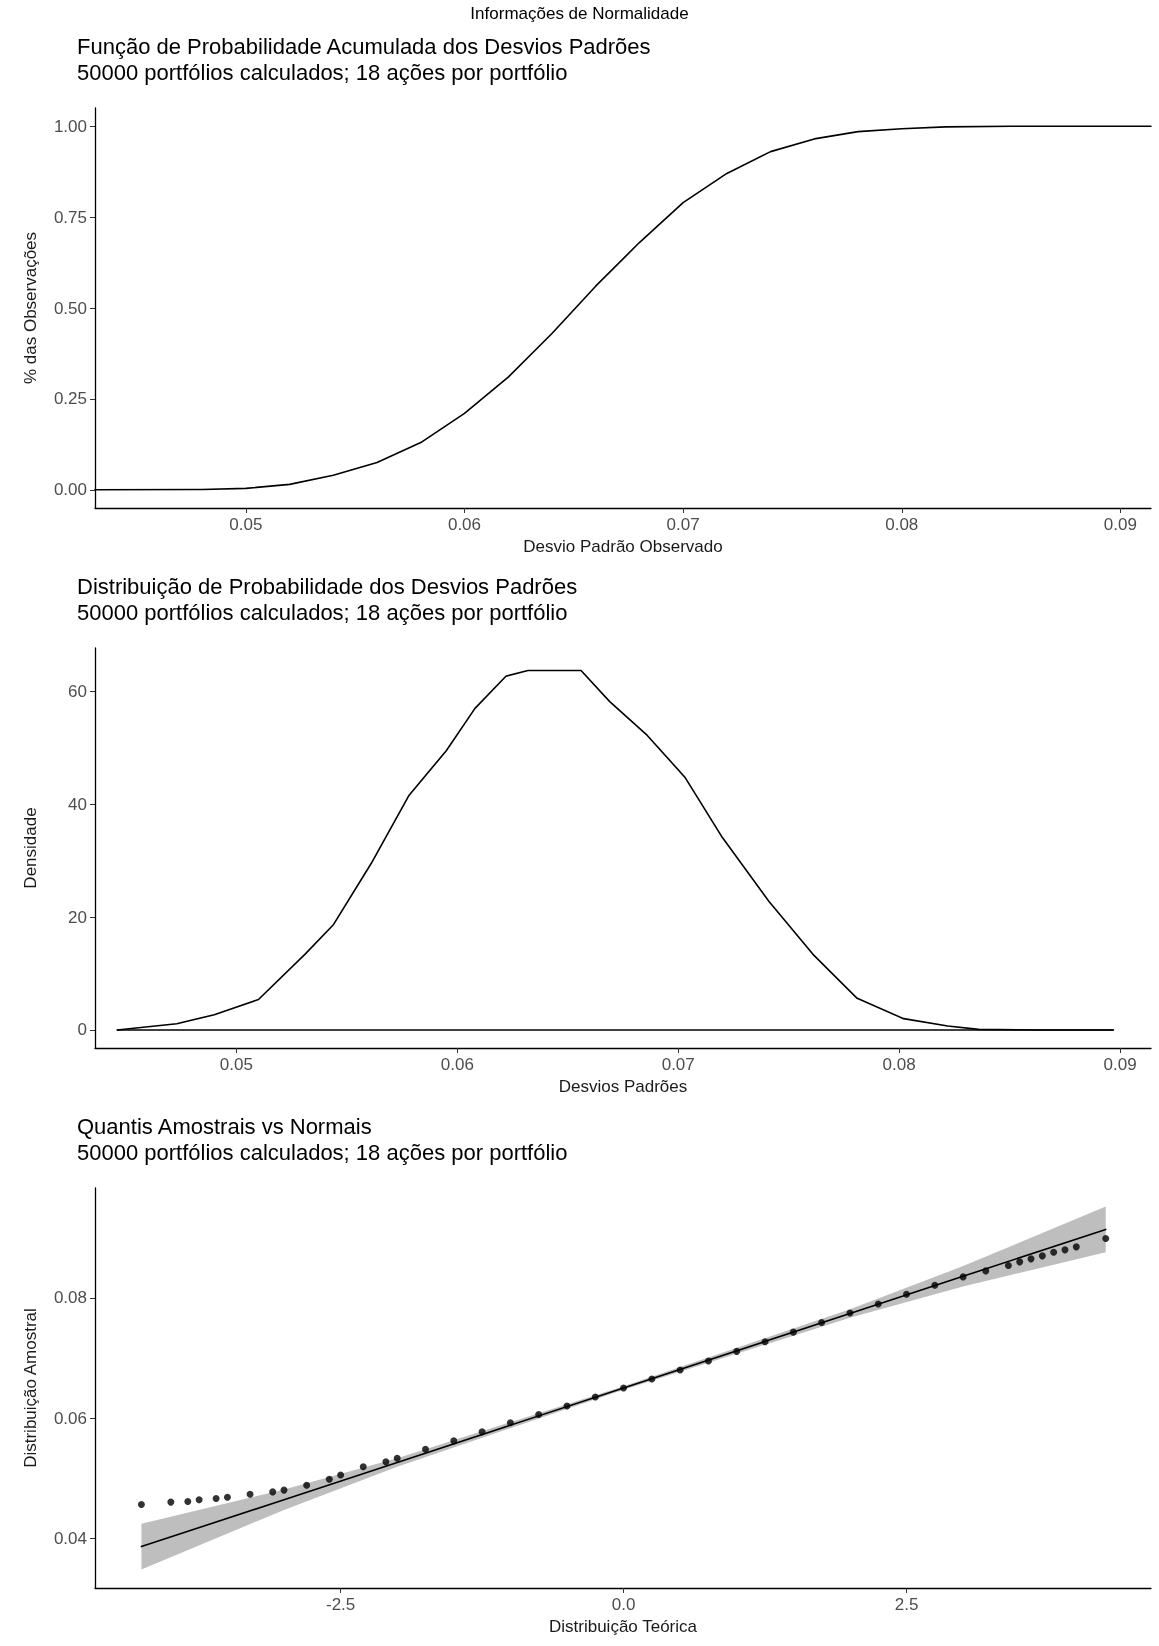 This screenshot has width=1159, height=1646. What do you see at coordinates (82, 1030) in the screenshot?
I see `y-tick-label: 0` at bounding box center [82, 1030].